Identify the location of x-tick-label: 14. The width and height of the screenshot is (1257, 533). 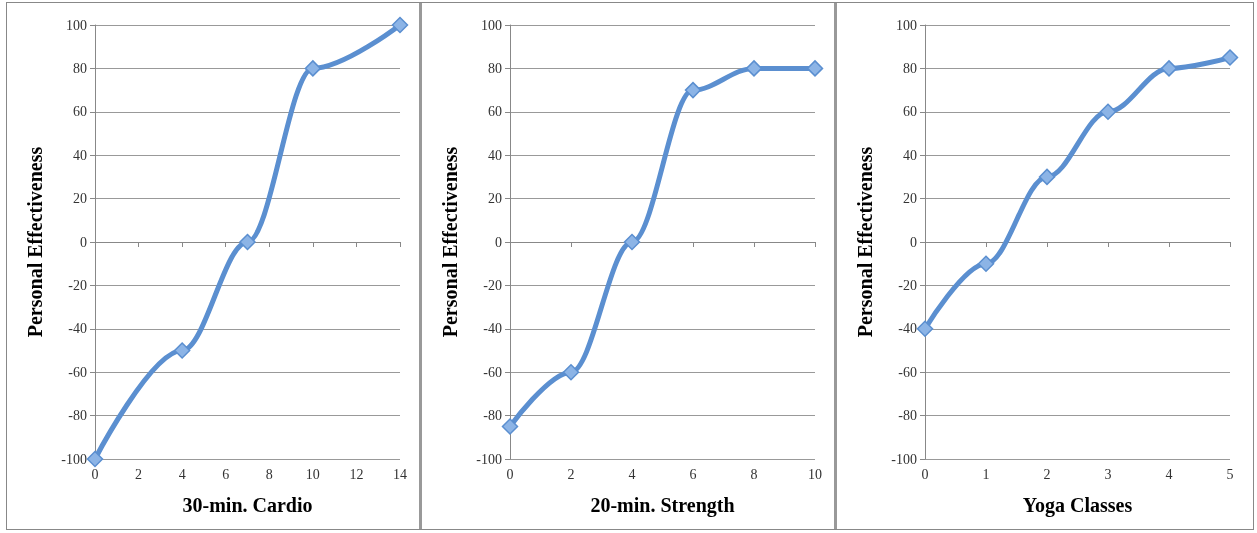
(400, 474).